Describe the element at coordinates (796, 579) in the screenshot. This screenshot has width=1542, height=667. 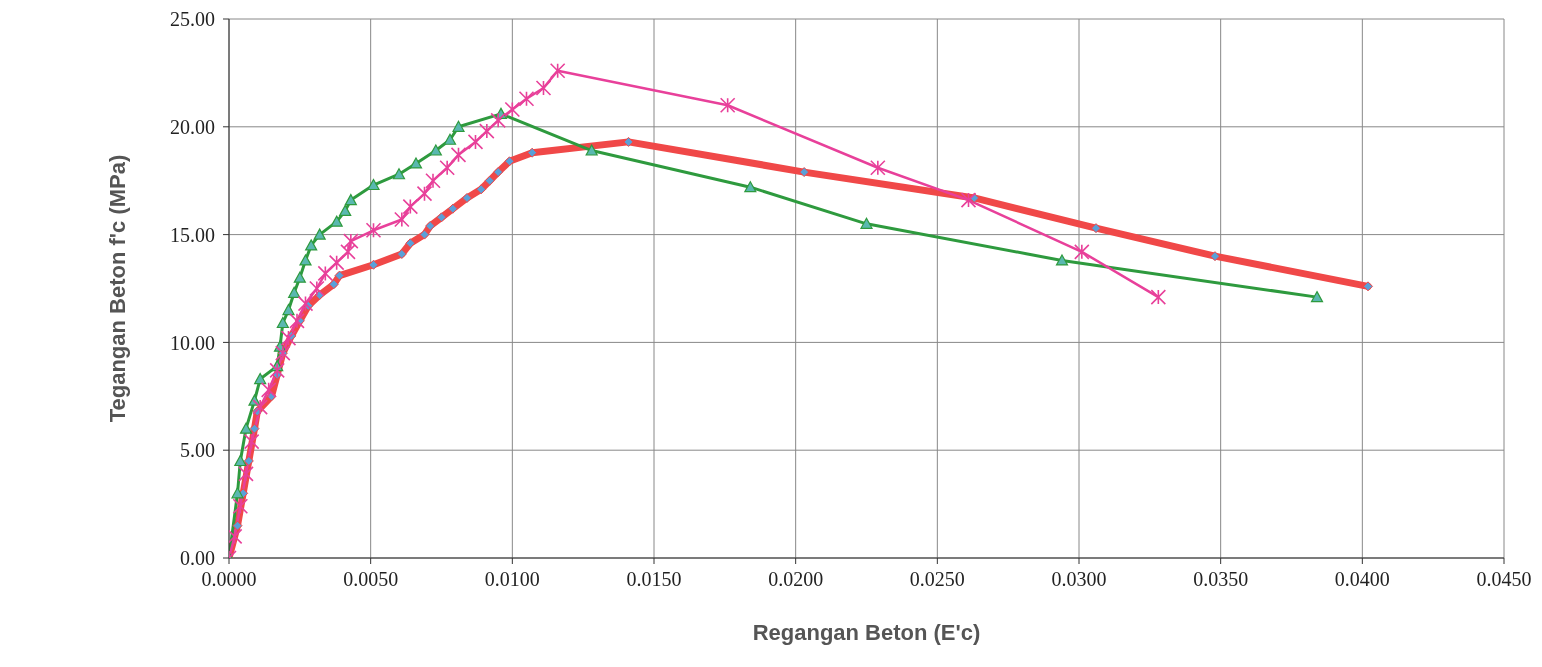
I see `x-tick-label: 0.0200` at that location.